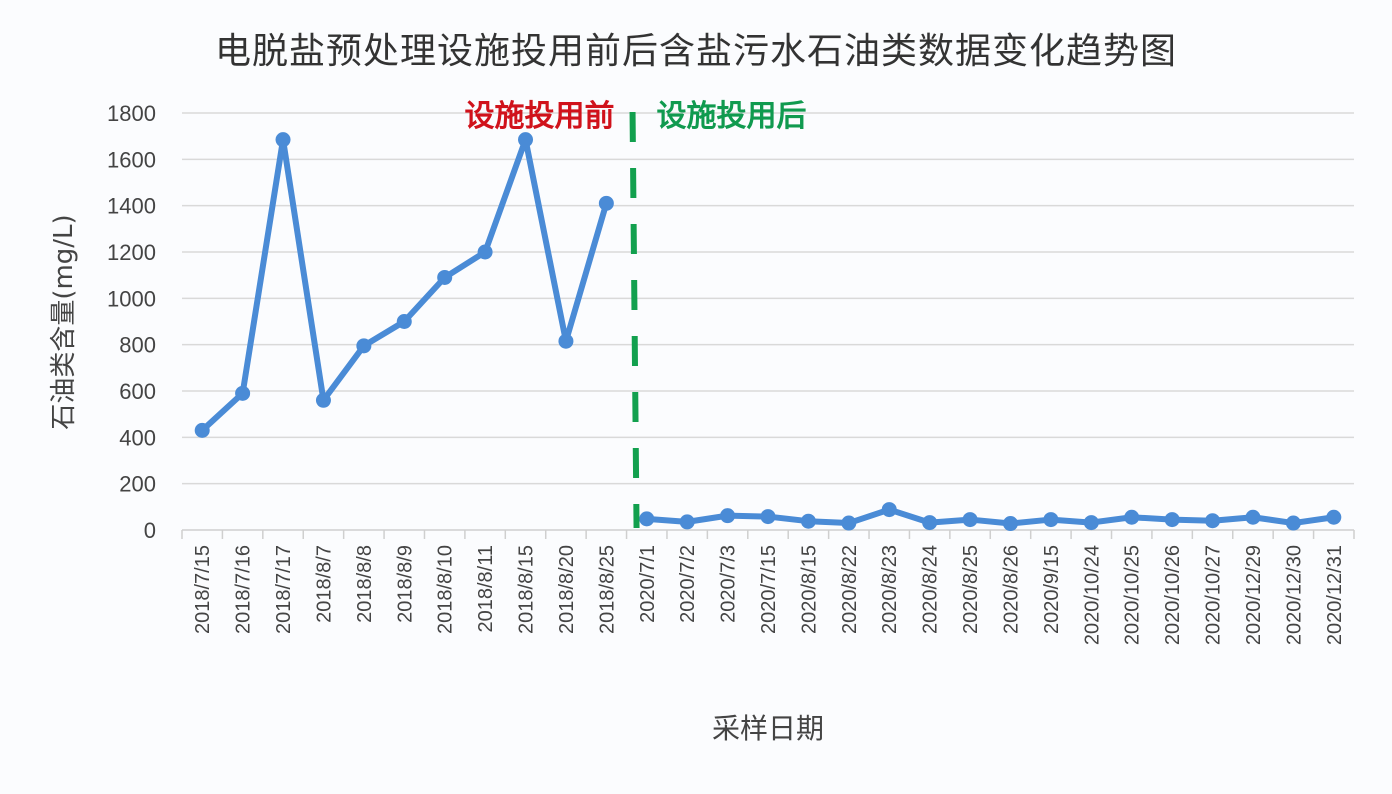 Image resolution: width=1392 pixels, height=794 pixels. I want to click on x-tick-label: 2020/7/15, so click(769, 589).